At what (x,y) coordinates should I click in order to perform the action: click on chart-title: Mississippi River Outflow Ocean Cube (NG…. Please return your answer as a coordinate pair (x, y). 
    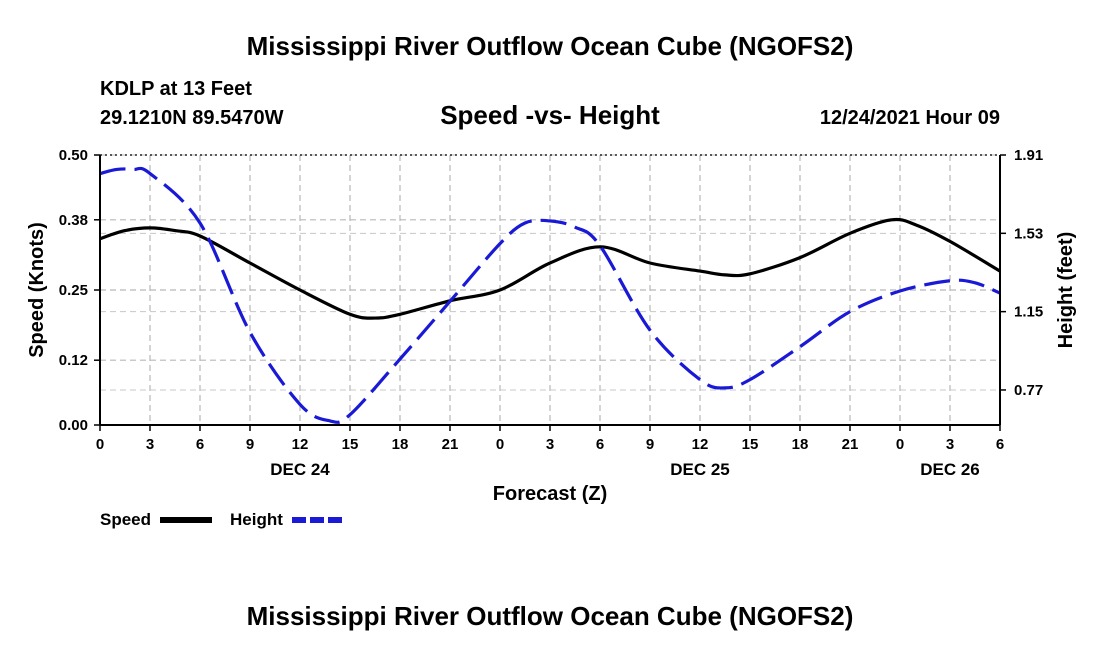
    Looking at the image, I should click on (550, 46).